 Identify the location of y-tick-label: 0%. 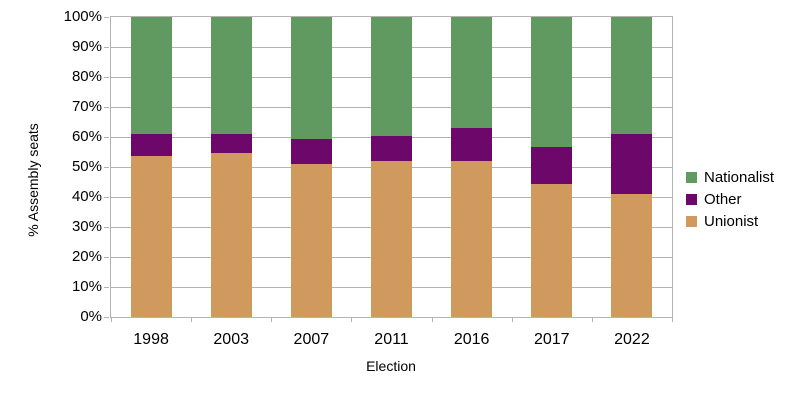
(91, 316).